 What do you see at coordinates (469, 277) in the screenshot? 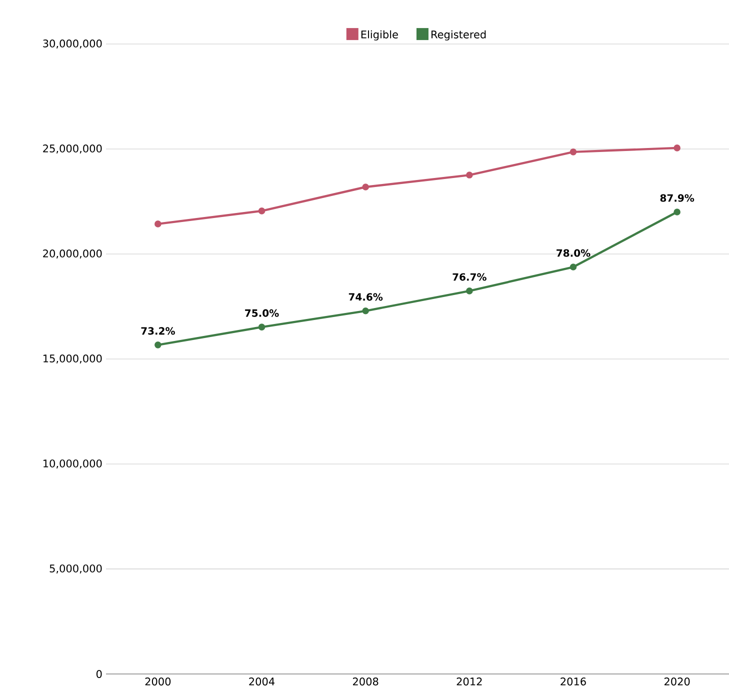
I see `annotation: 76.7%` at bounding box center [469, 277].